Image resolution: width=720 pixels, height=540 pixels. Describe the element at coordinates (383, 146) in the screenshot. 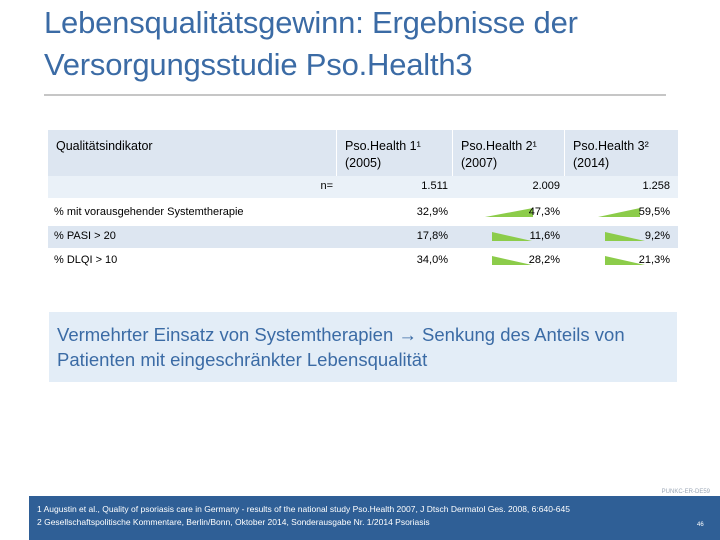

I see `header-col1-name: Pso.Health 1¹` at that location.